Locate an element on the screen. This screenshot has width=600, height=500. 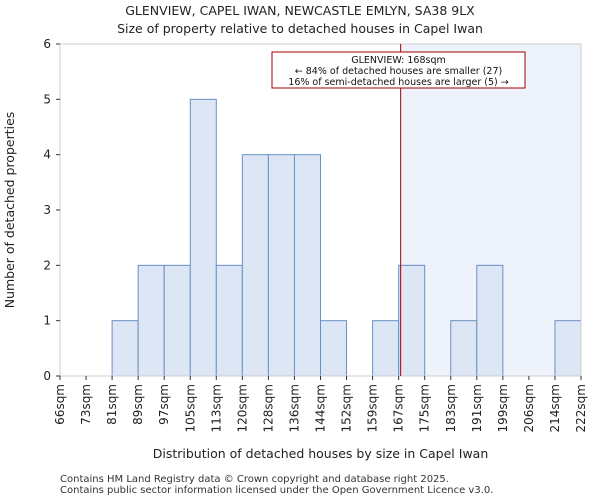
x-tick-label: 120sqm is located at coordinates (242, 408).